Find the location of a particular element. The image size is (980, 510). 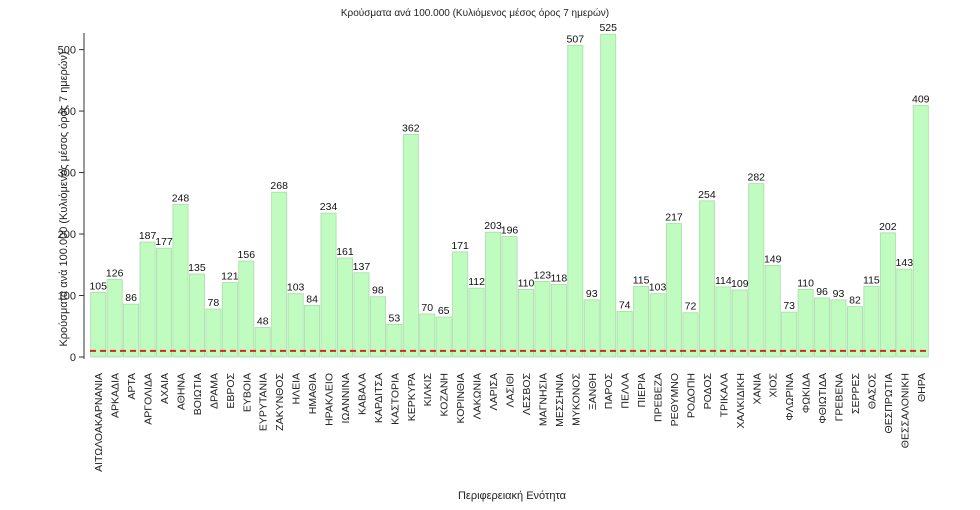

x-tick-label: ΧΑΛΚΙΔΙΚΗ is located at coordinates (741, 400).